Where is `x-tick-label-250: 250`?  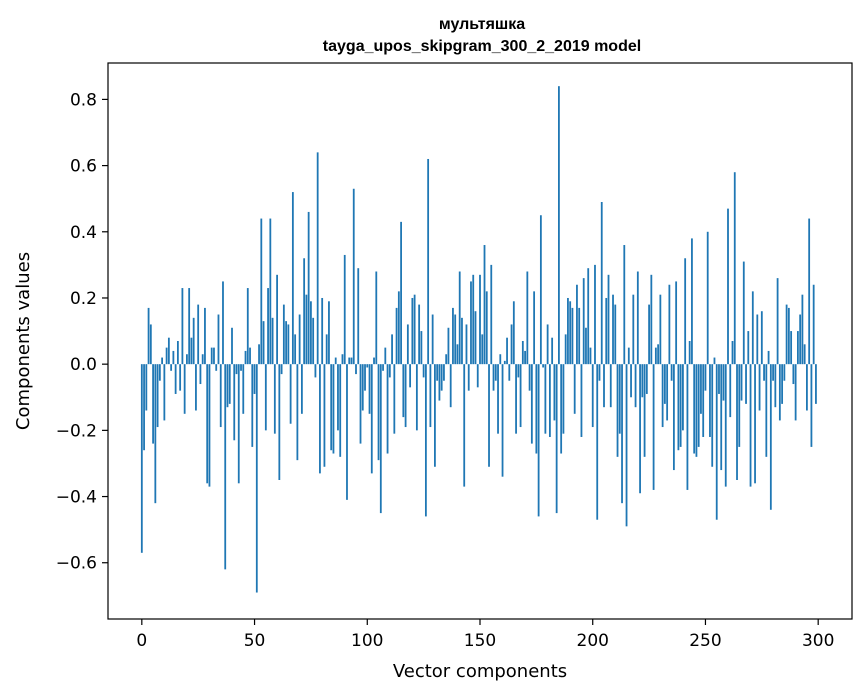 x-tick-label-250: 250 is located at coordinates (705, 641).